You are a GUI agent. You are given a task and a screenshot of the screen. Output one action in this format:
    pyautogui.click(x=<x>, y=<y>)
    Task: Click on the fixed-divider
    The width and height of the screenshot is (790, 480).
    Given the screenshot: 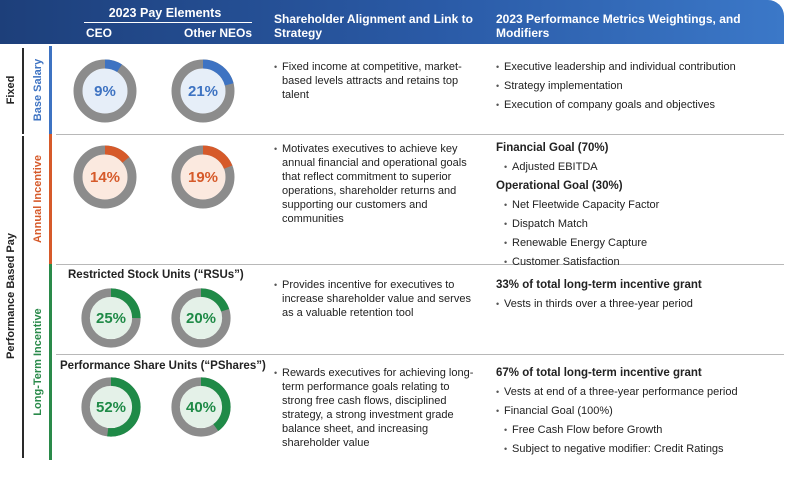 What is the action you would take?
    pyautogui.click(x=23, y=91)
    